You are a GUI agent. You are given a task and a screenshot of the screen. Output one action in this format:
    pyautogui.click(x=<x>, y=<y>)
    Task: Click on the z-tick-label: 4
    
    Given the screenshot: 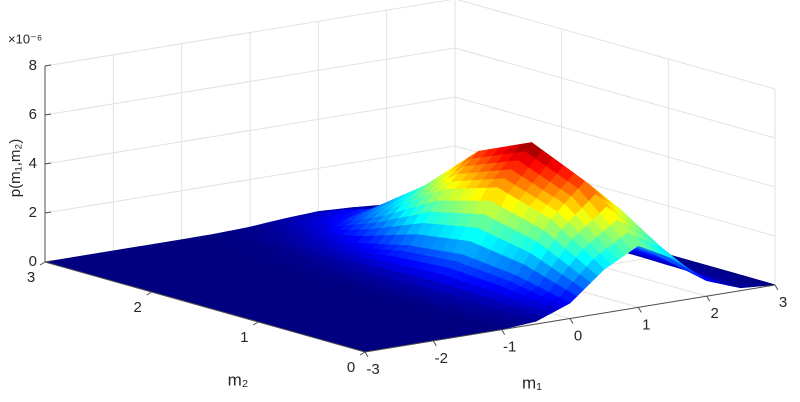 What is the action you would take?
    pyautogui.click(x=33, y=163)
    